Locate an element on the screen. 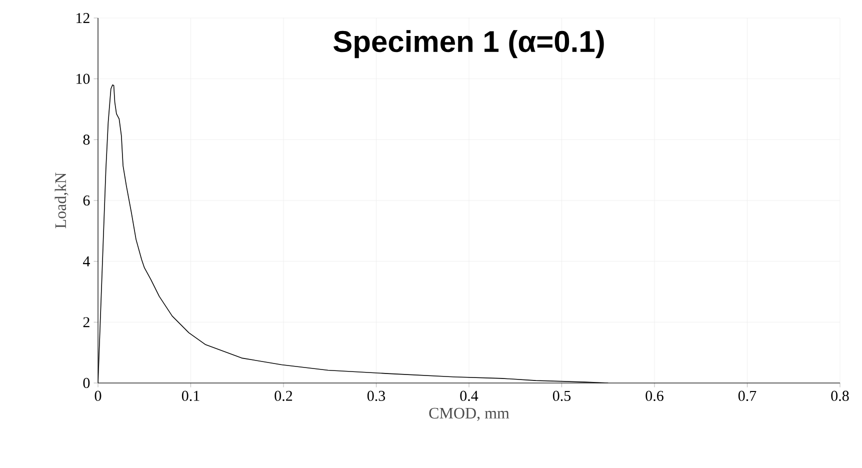 This screenshot has height=468, width=862. x-tick-label: 0.3 is located at coordinates (376, 395).